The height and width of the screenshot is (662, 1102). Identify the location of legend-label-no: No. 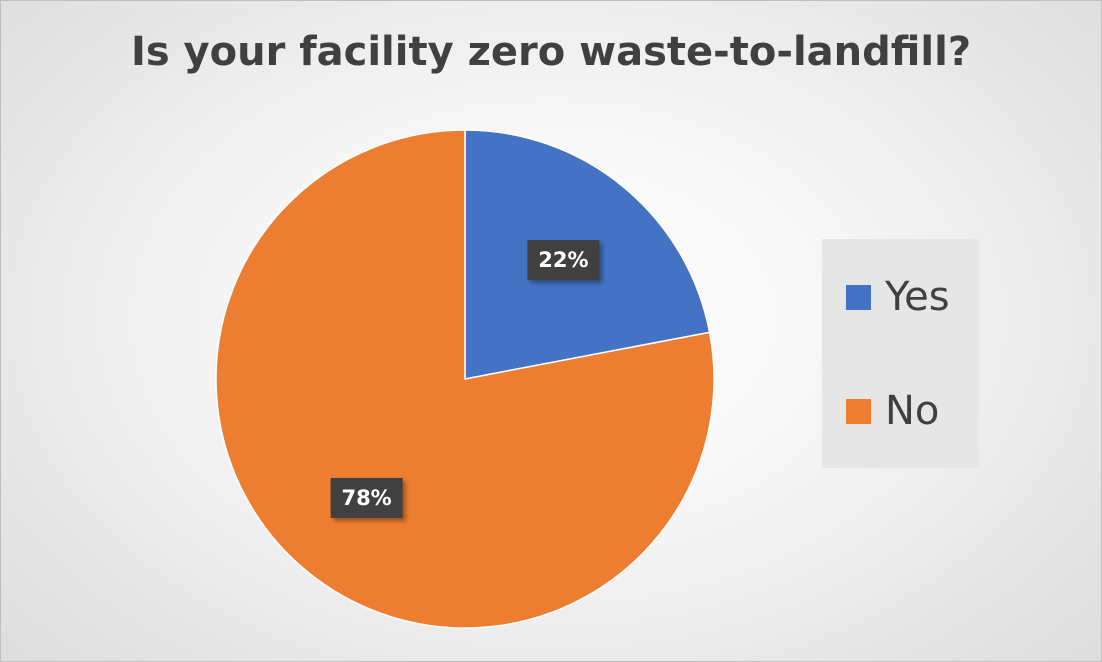
(912, 411).